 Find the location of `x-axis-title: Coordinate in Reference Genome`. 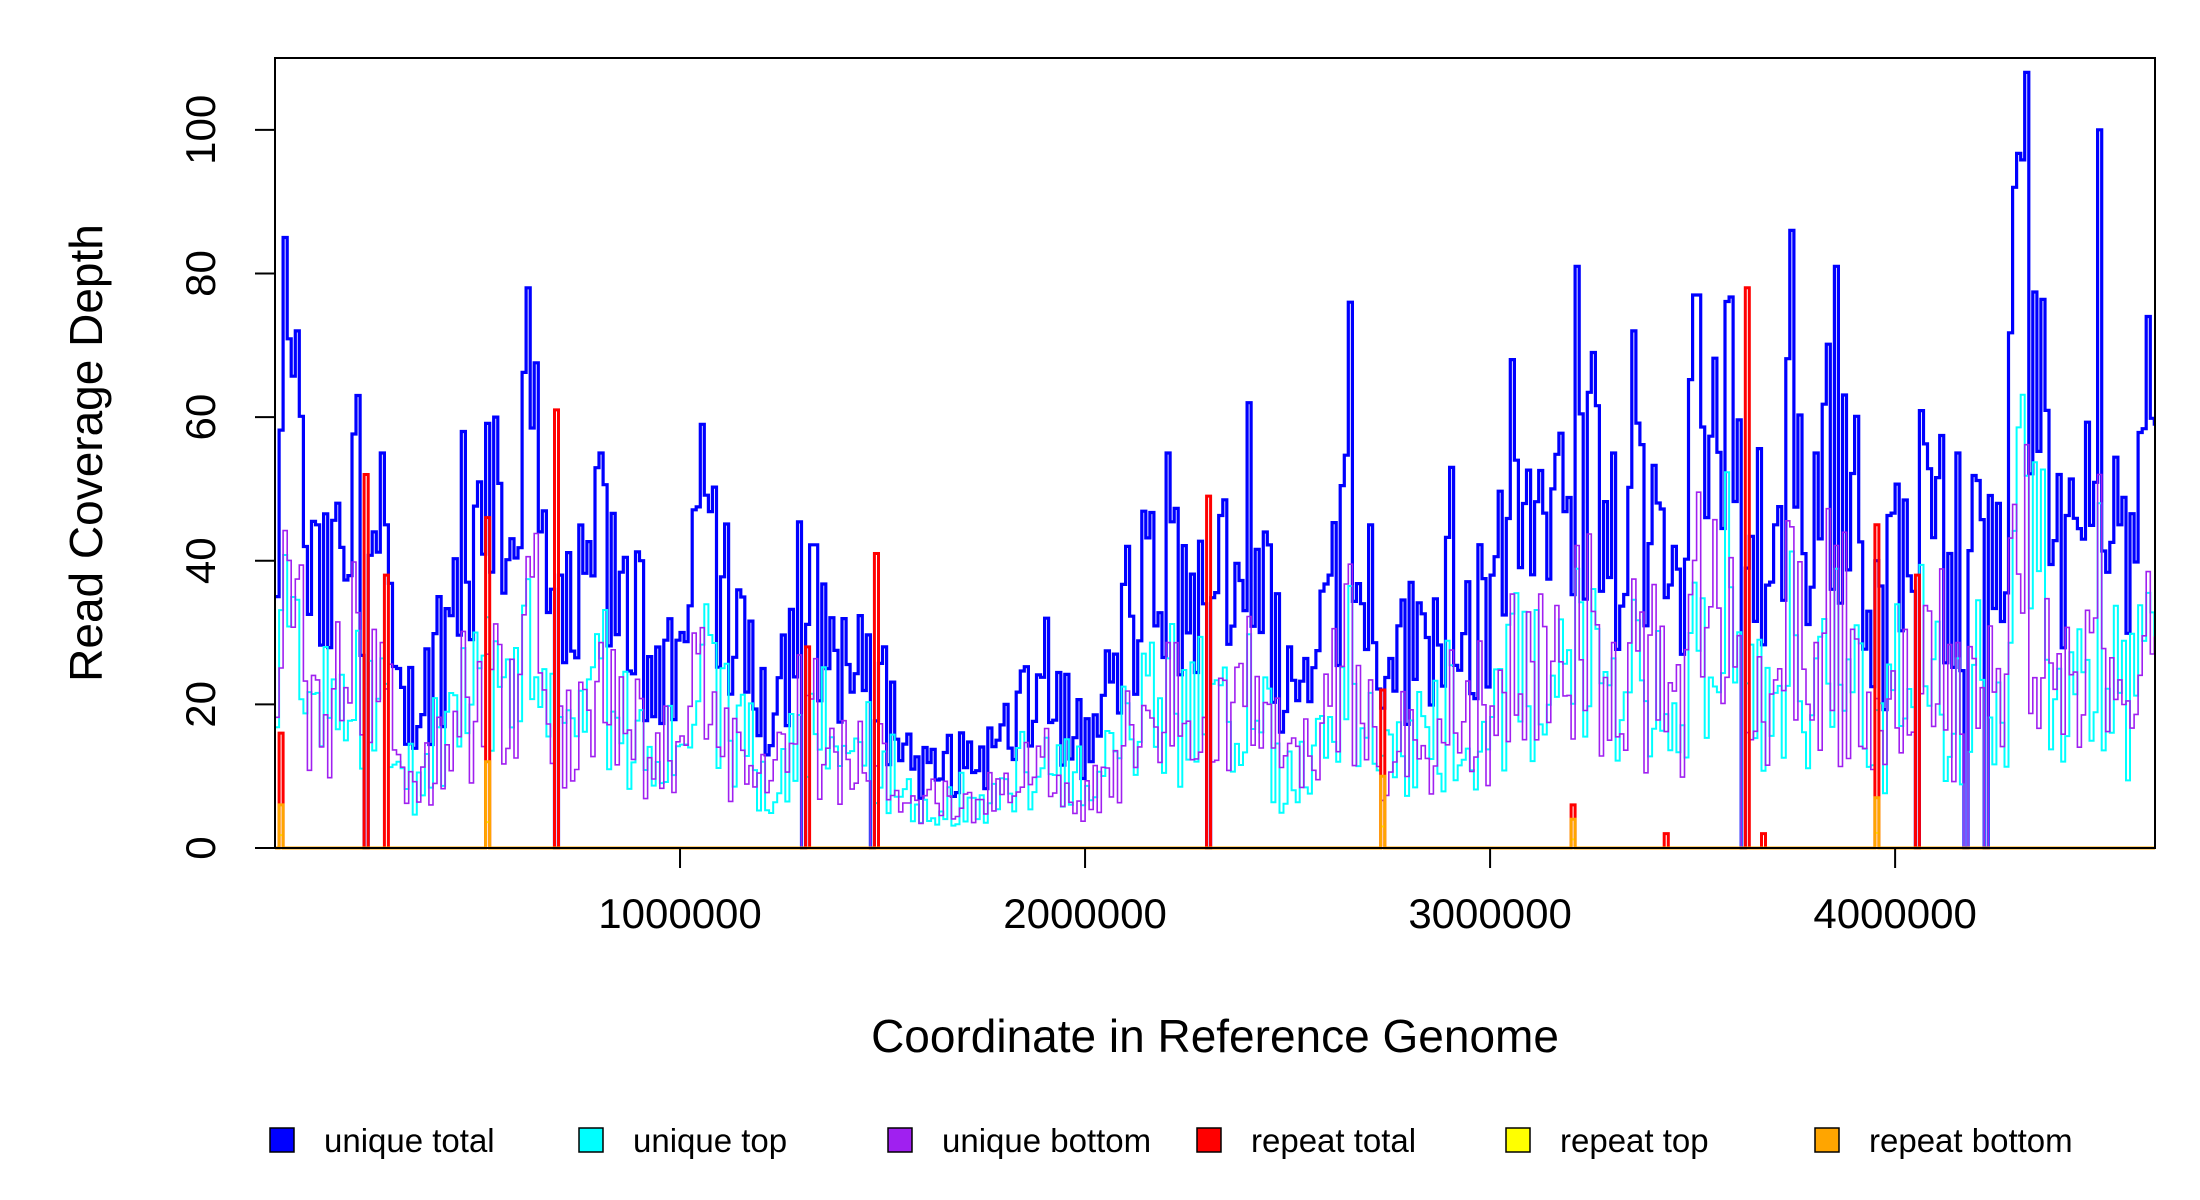

x-axis-title: Coordinate in Reference Genome is located at coordinates (1215, 1036).